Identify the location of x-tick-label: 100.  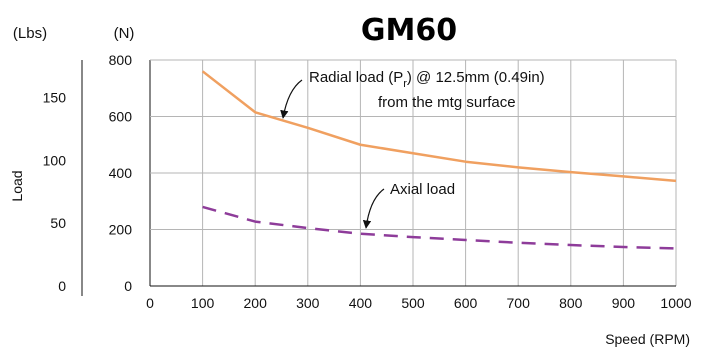
(203, 303).